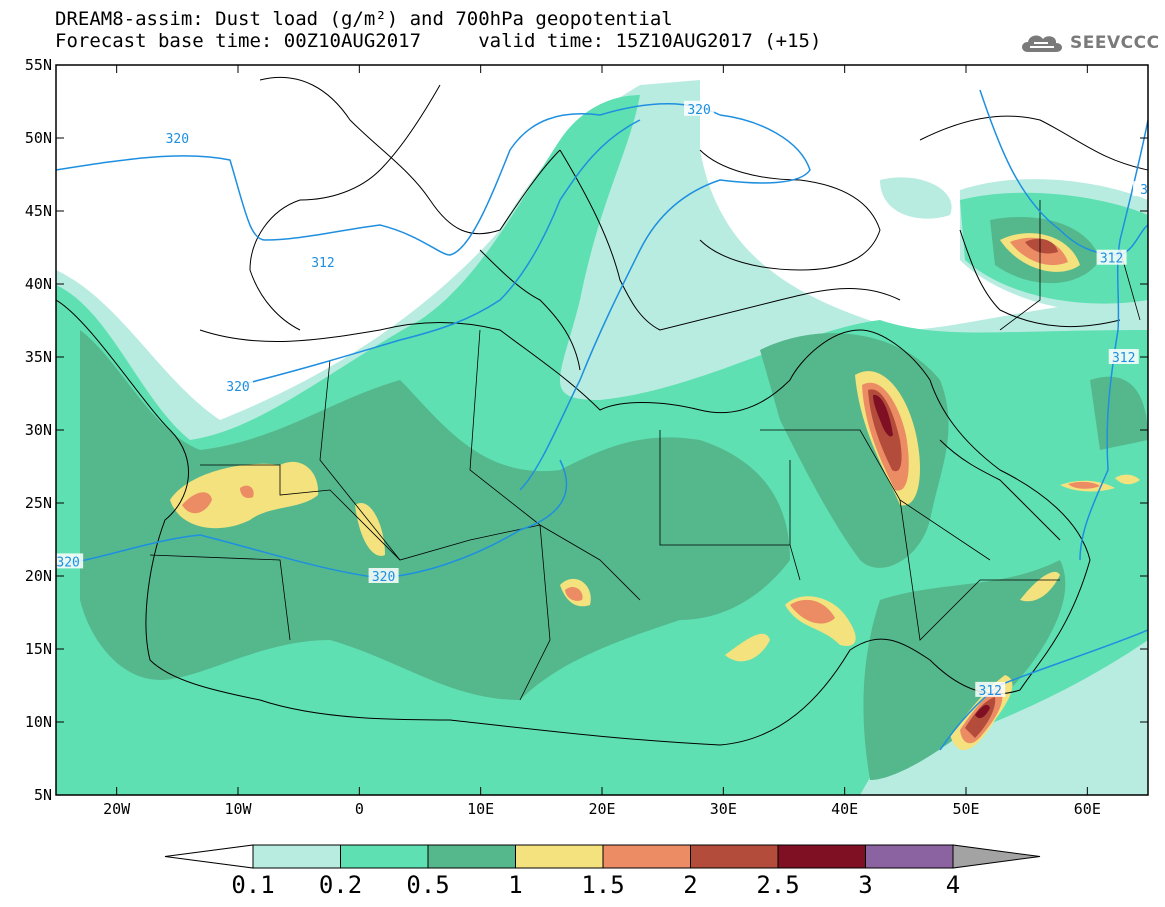 Image resolution: width=1165 pixels, height=907 pixels. Describe the element at coordinates (359, 809) in the screenshot. I see `lon-tick-label: 0` at that location.